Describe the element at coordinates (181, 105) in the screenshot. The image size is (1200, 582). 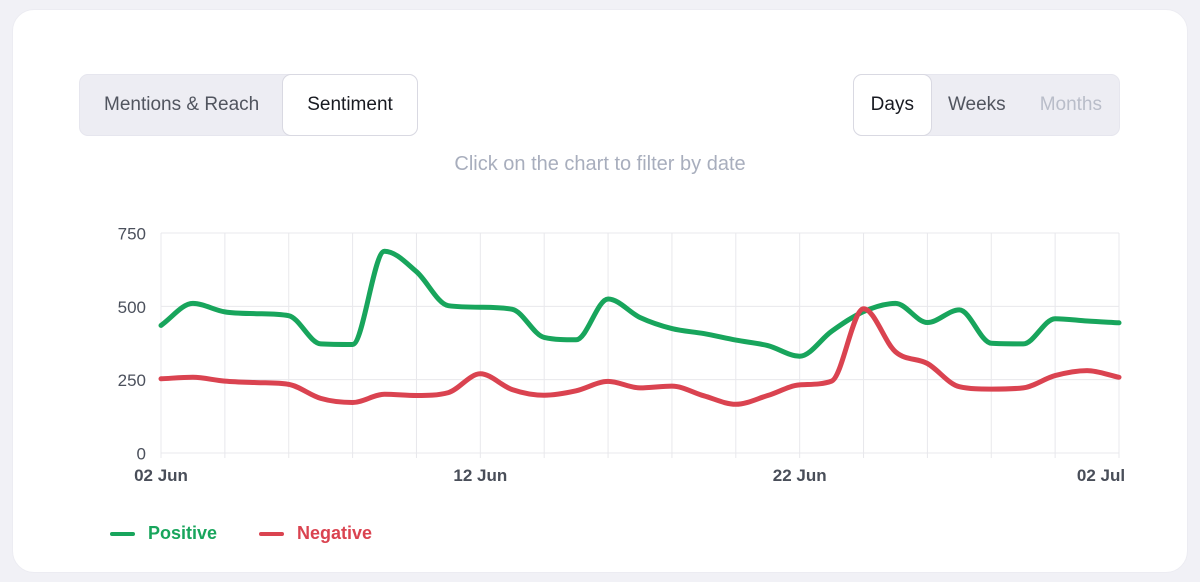
I see `toggle-mentions-reach: Mentions & Reach` at that location.